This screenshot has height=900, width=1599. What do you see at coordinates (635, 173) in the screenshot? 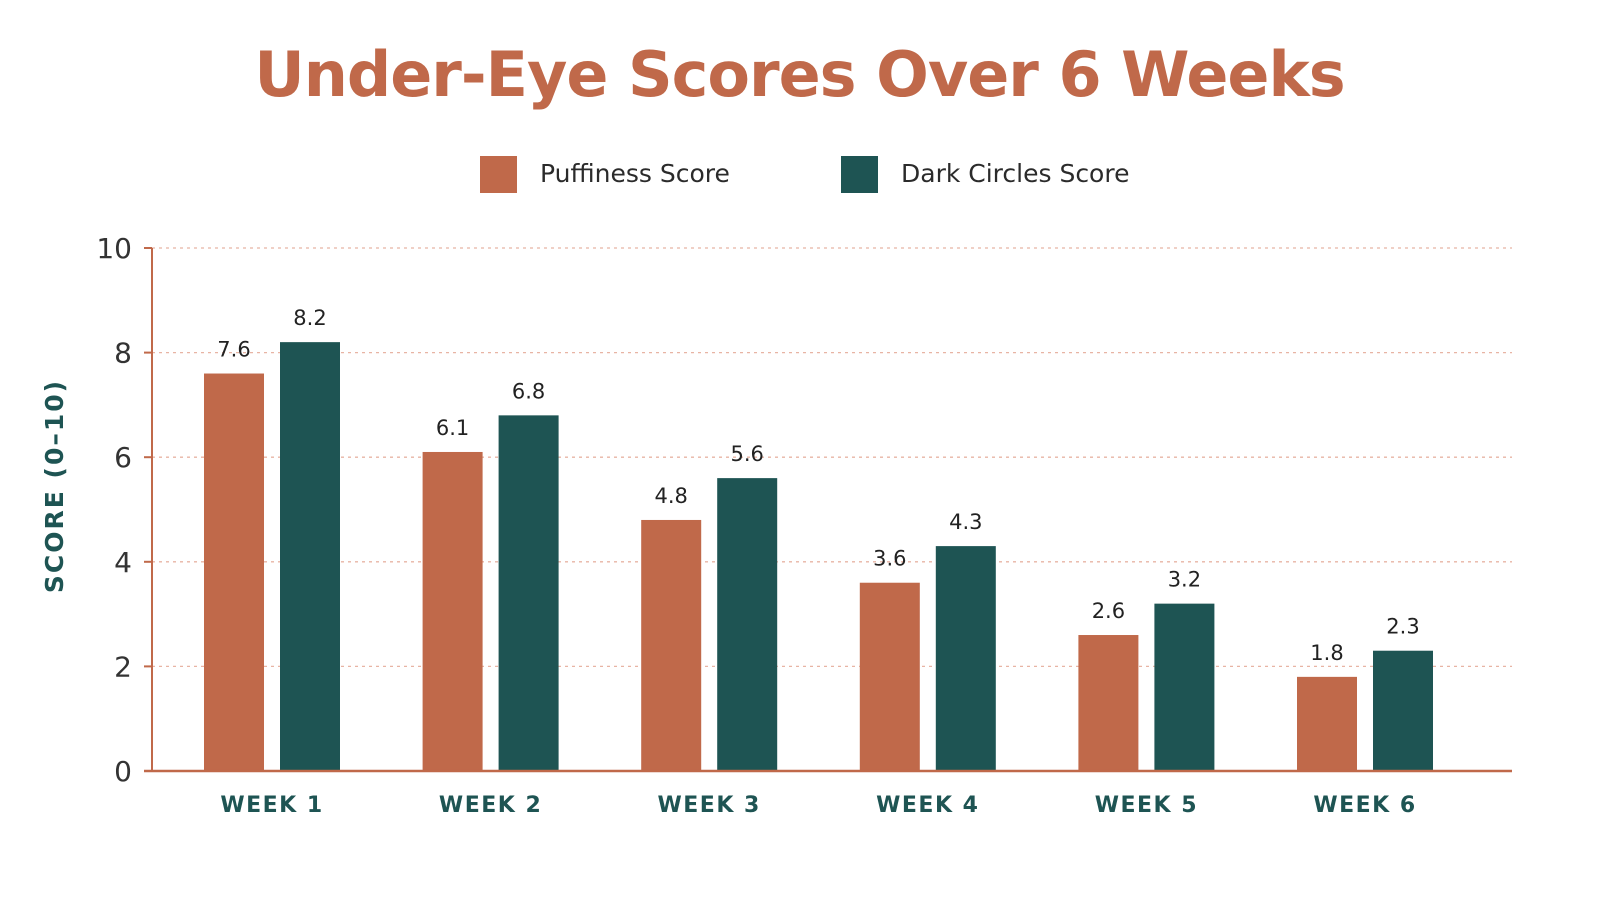
I see `legend-label-puffiness: Puffiness Score` at bounding box center [635, 173].